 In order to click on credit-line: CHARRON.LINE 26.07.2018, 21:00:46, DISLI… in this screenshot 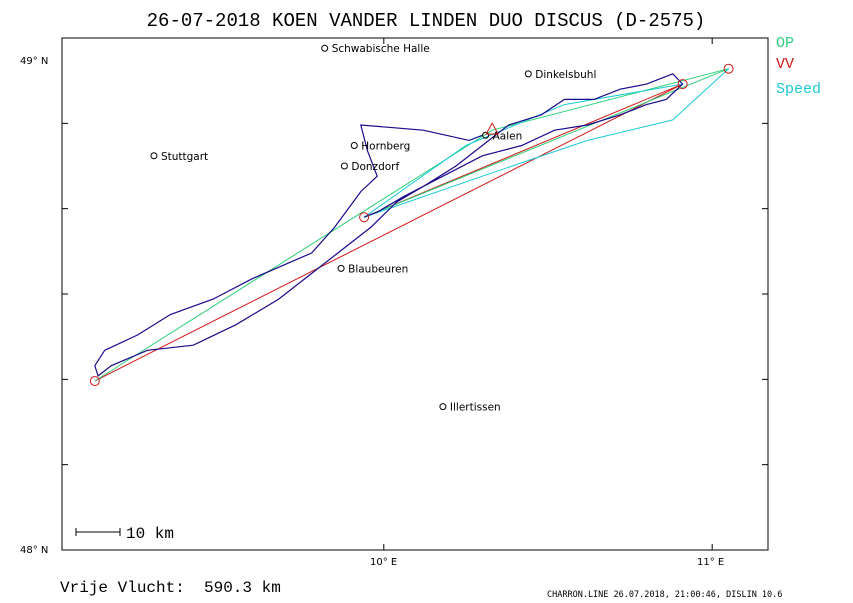, I will do `click(664, 595)`.